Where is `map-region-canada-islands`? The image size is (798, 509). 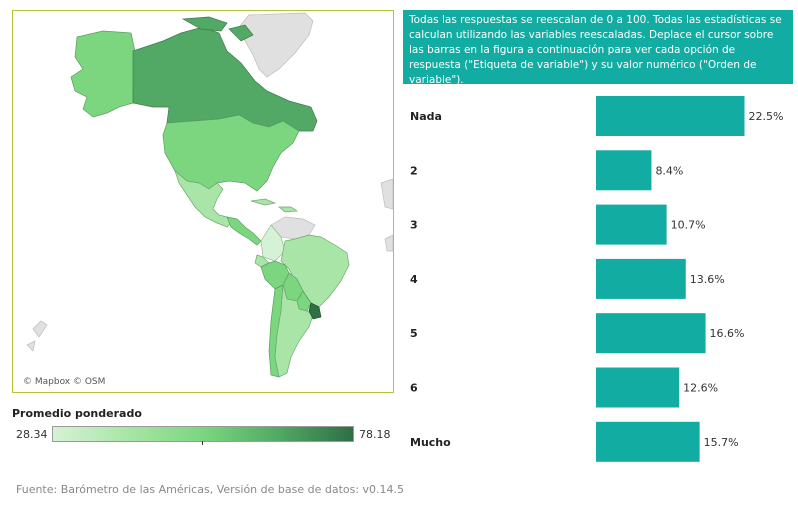 map-region-canada-islands is located at coordinates (217, 29).